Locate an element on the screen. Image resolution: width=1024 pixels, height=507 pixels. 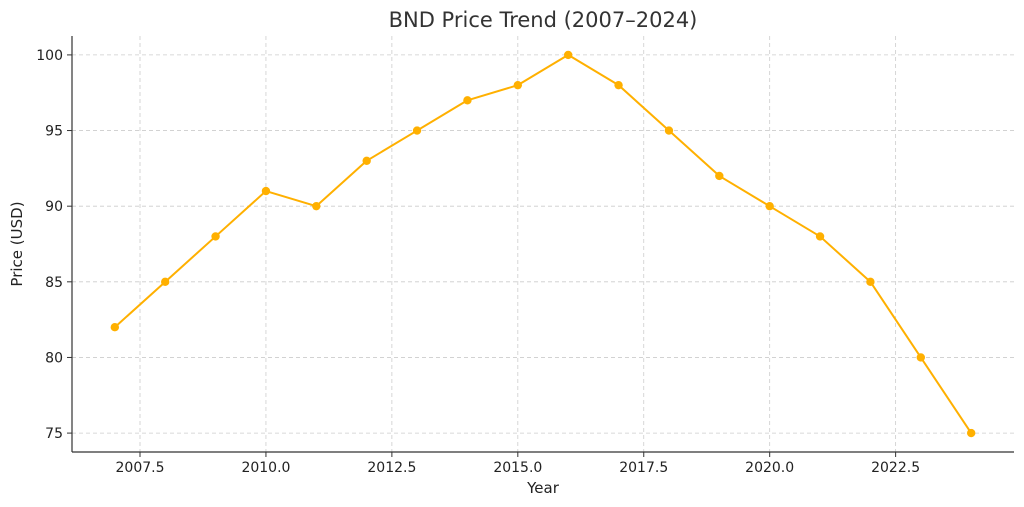
y-tick-label: 85 is located at coordinates (54, 283).